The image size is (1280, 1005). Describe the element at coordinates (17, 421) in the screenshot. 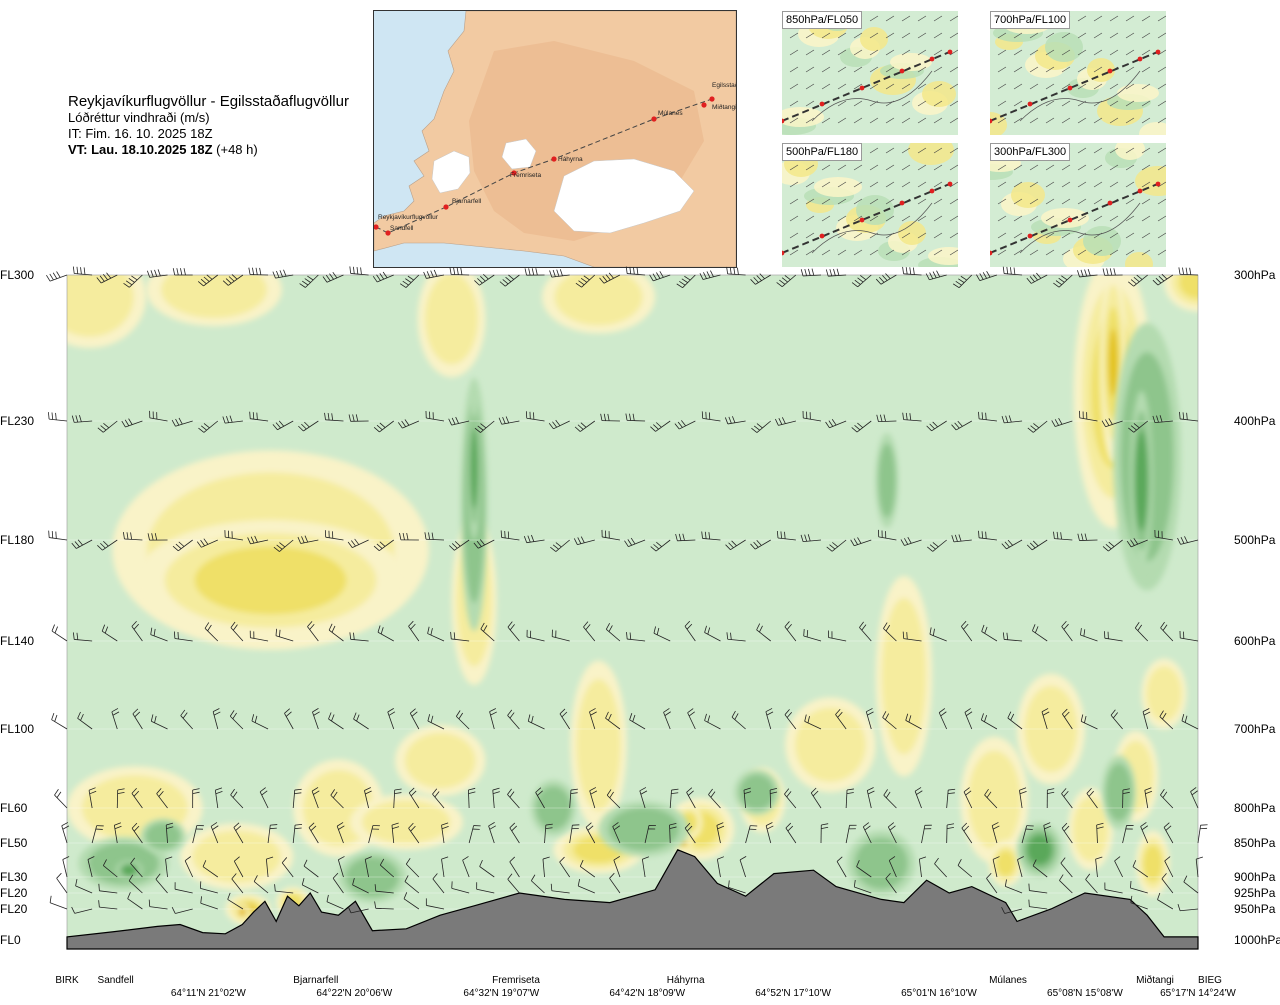

I see `flight-level-label: FL230` at that location.